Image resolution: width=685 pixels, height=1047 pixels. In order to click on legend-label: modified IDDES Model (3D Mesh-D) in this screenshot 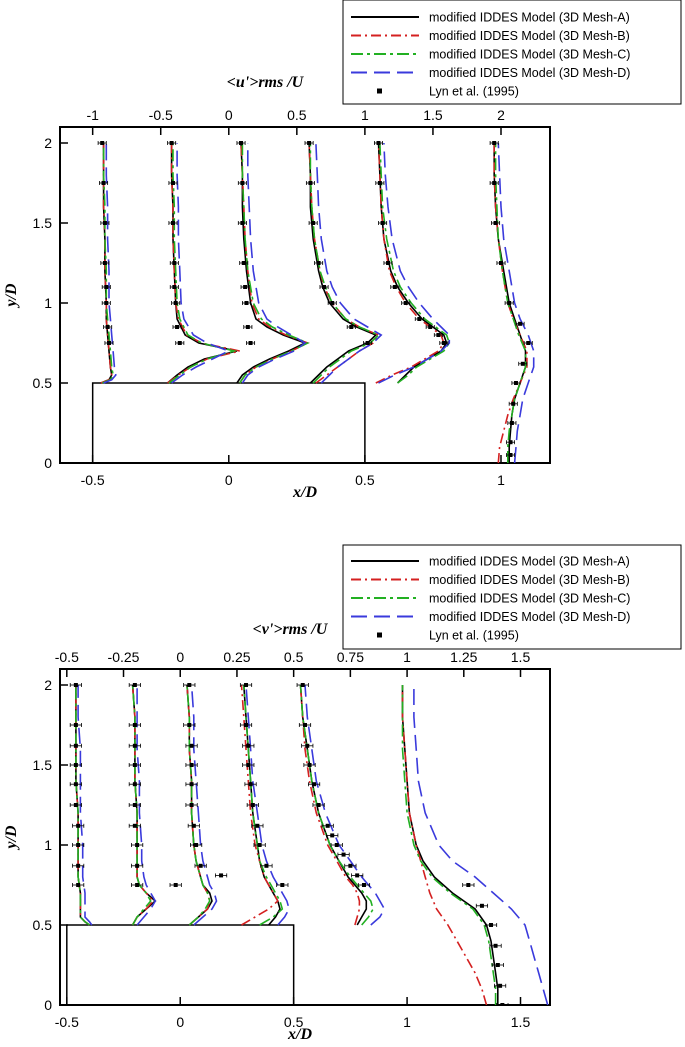, I will do `click(529, 73)`.